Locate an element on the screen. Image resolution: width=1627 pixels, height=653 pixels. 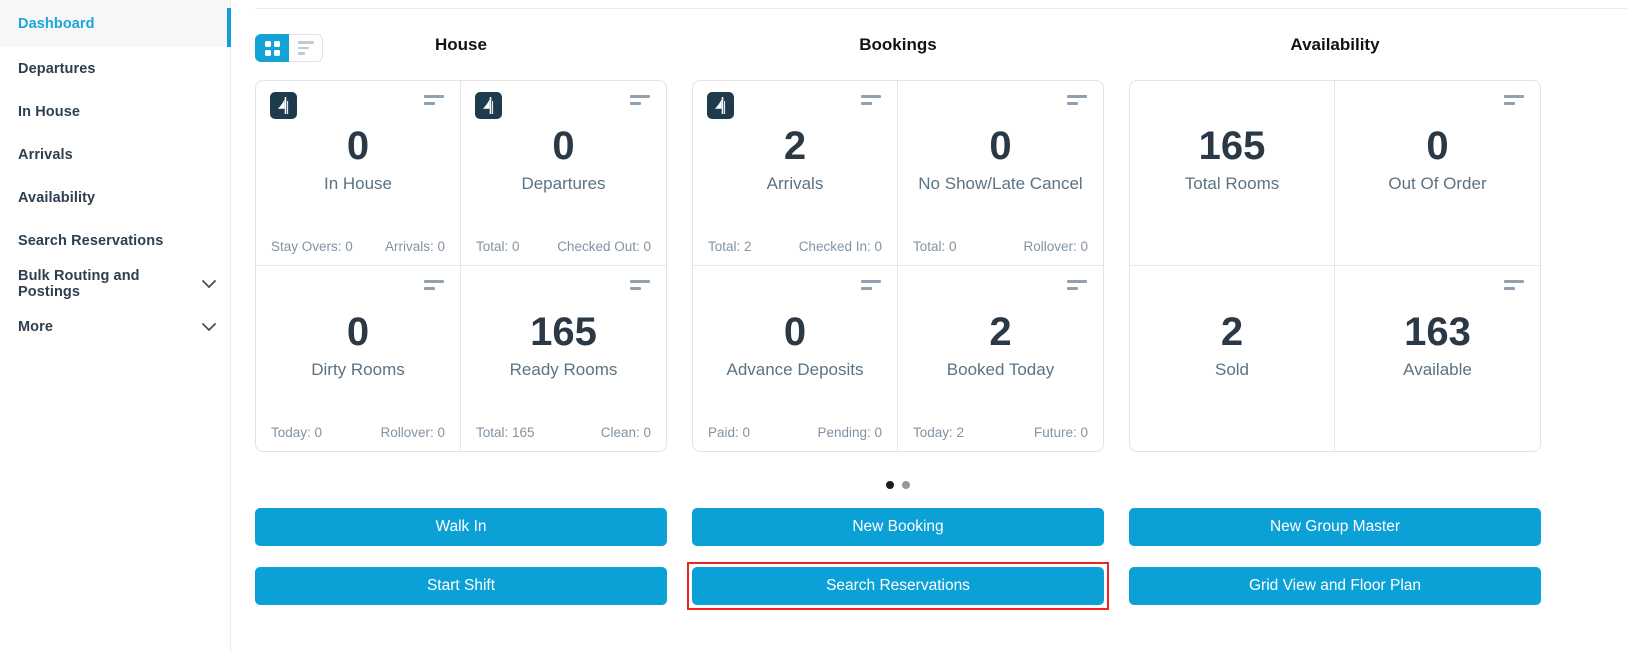
view-toggle is located at coordinates (289, 48).